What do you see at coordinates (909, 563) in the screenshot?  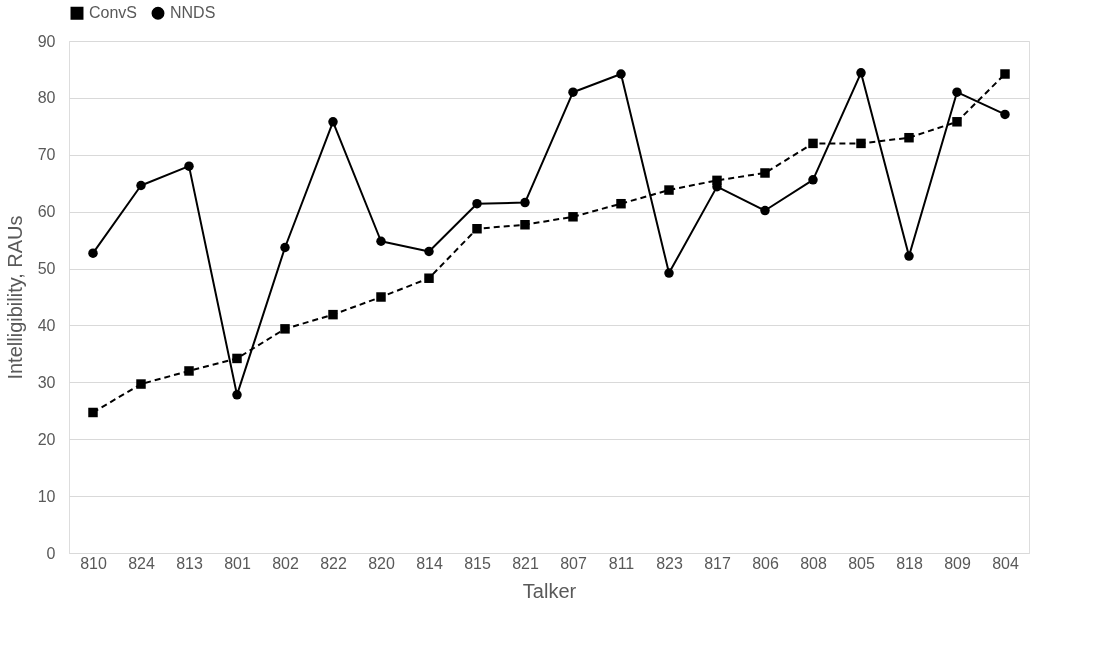 I see `x-tick-label: 818` at bounding box center [909, 563].